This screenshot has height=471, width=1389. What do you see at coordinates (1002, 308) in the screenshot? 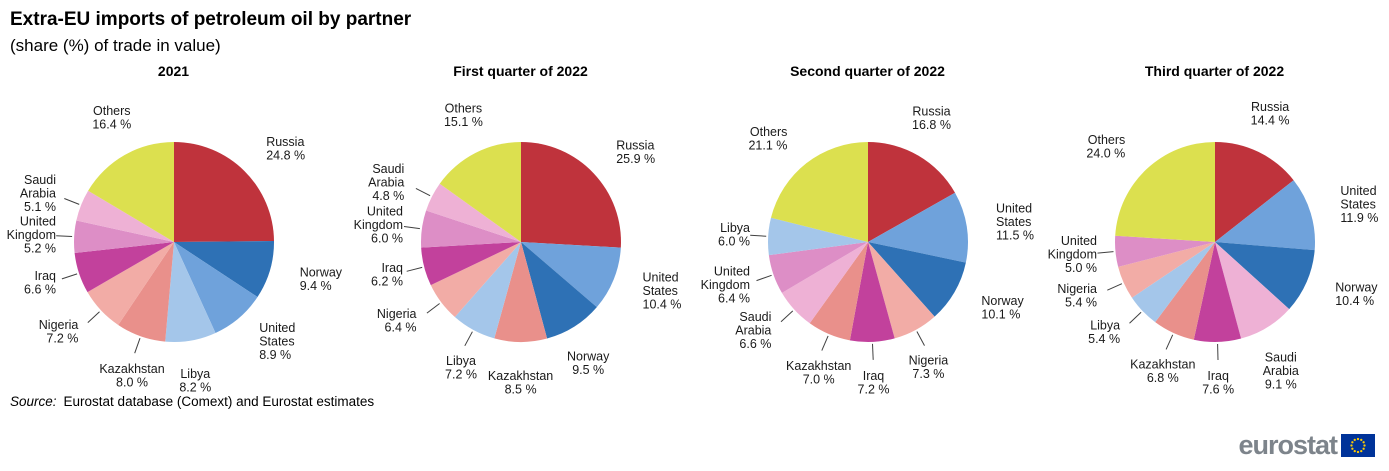
I see `slice-label-norway: Norway 10.1 %` at bounding box center [1002, 308].